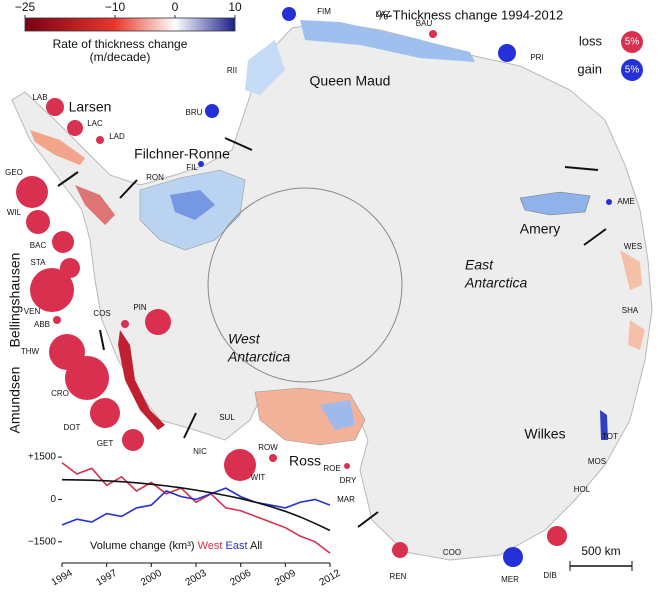 This screenshot has width=661, height=593. Describe the element at coordinates (117, 136) in the screenshot. I see `shelf-label: LAD` at that location.